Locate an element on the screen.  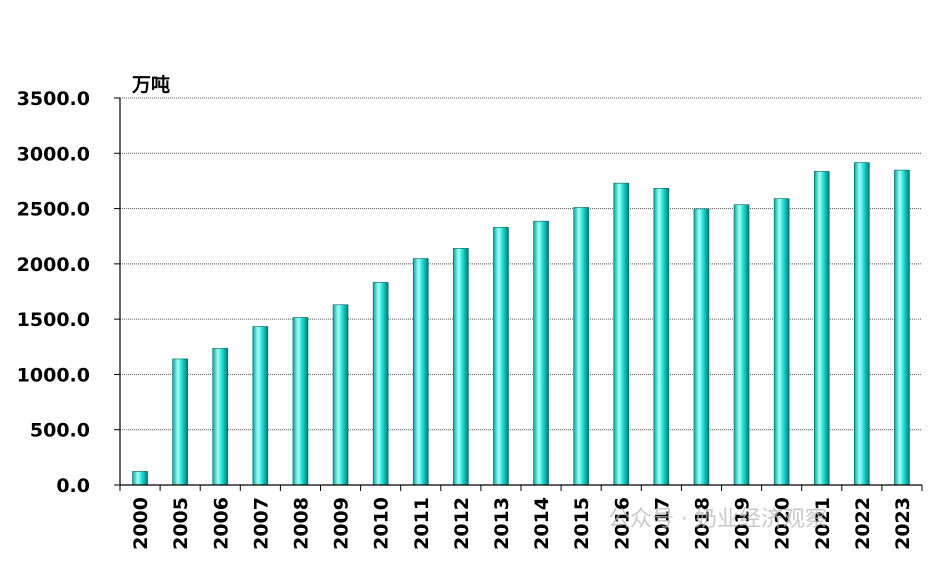
x-tick-label: 2016 is located at coordinates (622, 523).